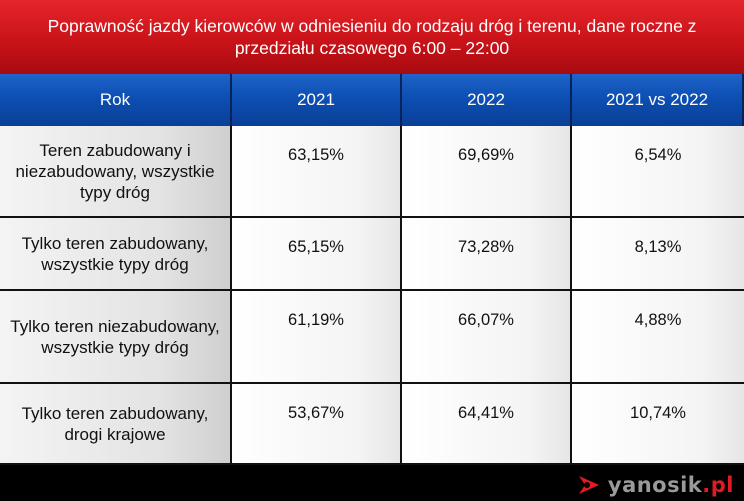  I want to click on table-cell: 63,15%, so click(317, 172).